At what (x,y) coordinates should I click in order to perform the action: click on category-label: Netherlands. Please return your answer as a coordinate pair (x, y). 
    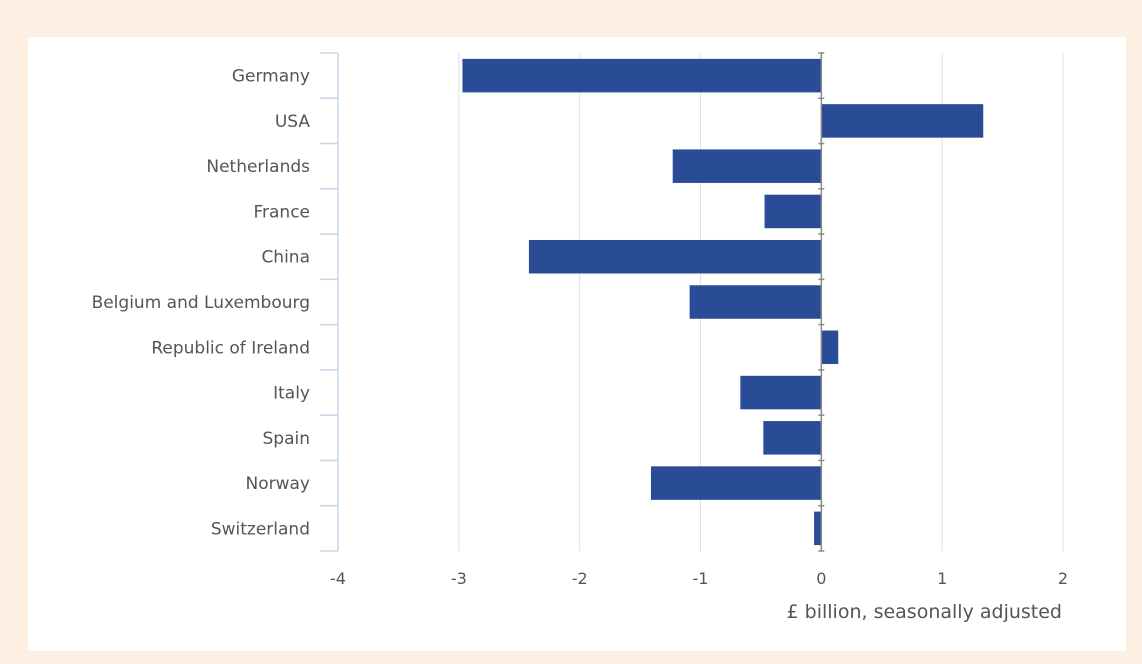
    Looking at the image, I should click on (258, 167).